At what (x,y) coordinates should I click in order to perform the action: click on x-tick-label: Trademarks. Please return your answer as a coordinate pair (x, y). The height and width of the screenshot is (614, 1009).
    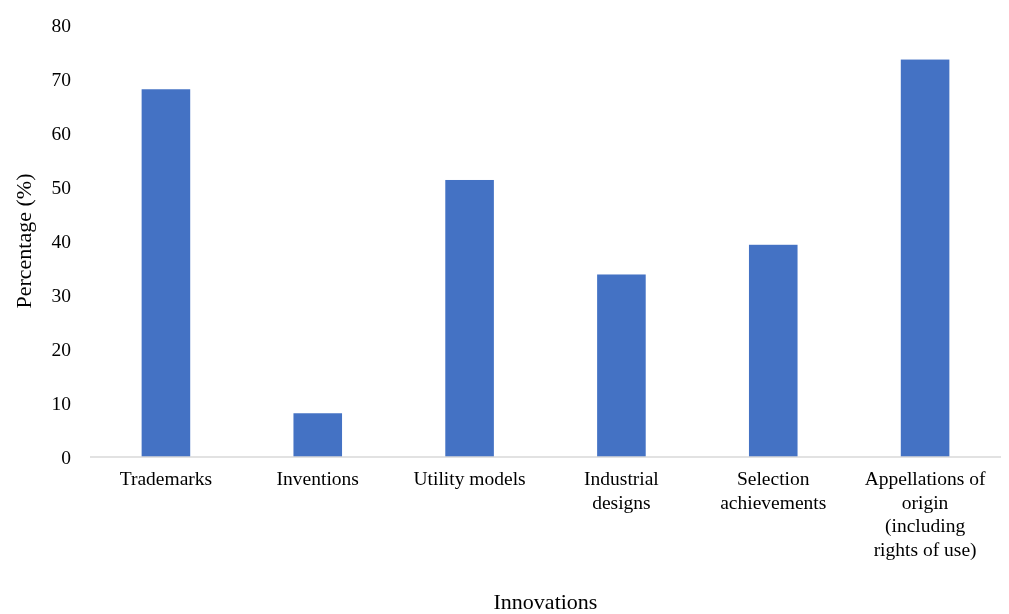
    Looking at the image, I should click on (166, 478).